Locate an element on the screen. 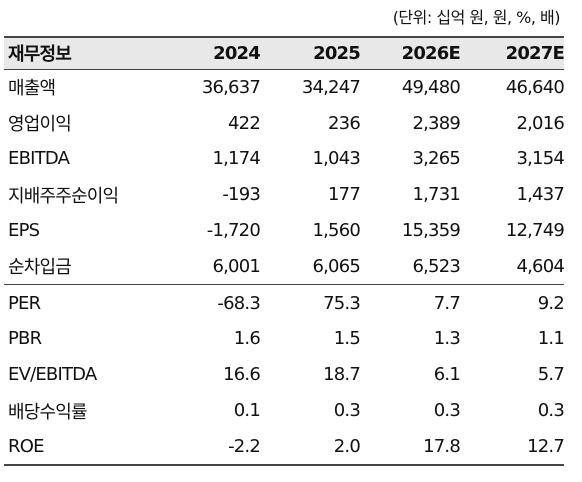 This screenshot has width=582, height=482. cell-value: 2,016 is located at coordinates (540, 123).